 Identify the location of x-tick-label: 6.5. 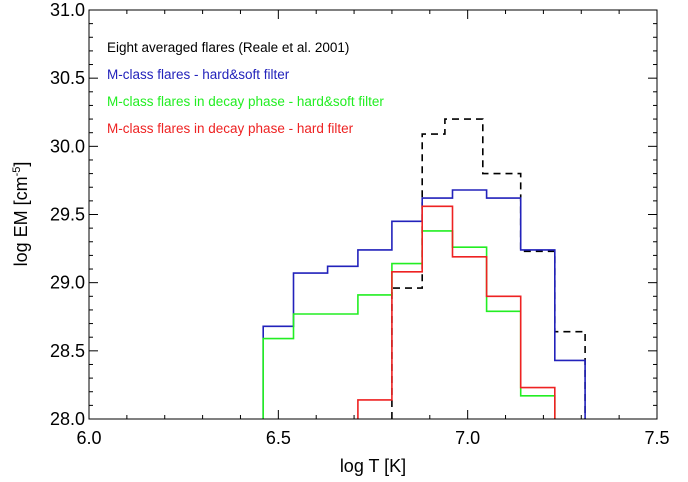
(278, 438).